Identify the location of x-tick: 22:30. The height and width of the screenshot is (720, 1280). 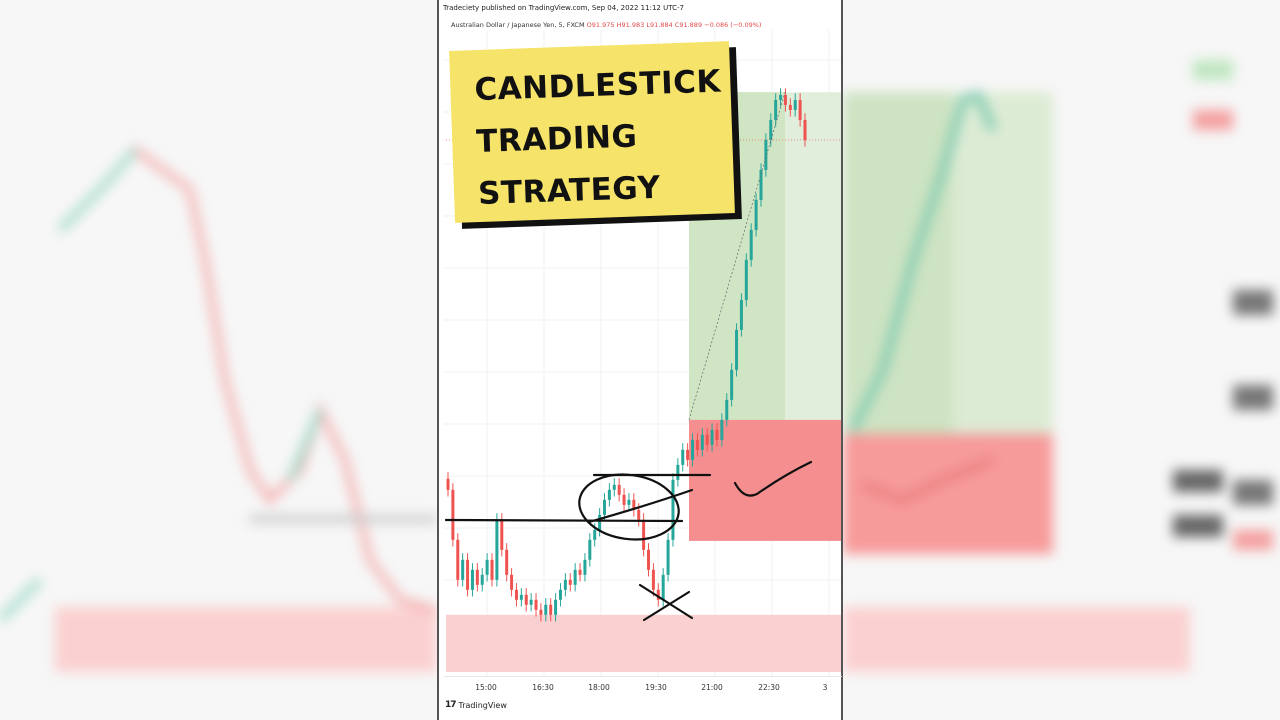
(769, 687).